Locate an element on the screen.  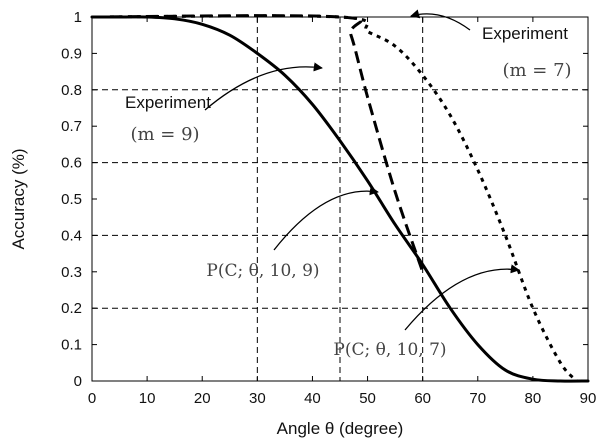
x-tick-label: 70 is located at coordinates (477, 398).